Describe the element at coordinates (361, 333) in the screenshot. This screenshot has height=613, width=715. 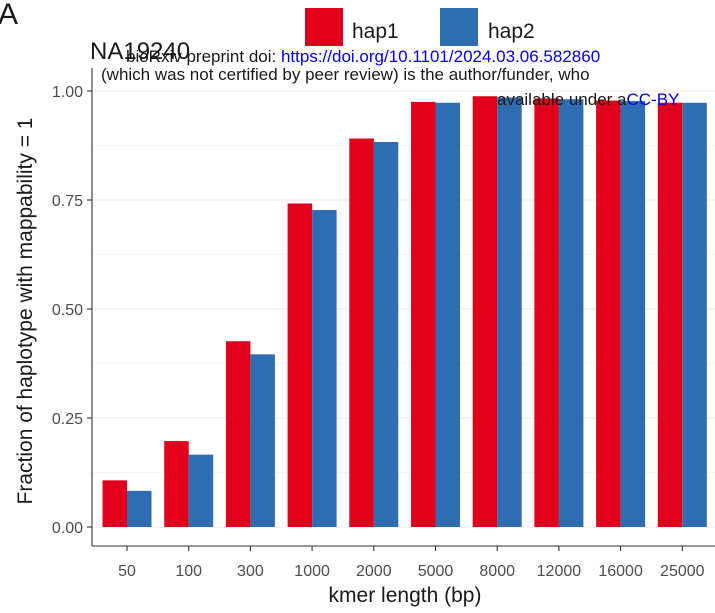
I see `bar-hap1-2000` at that location.